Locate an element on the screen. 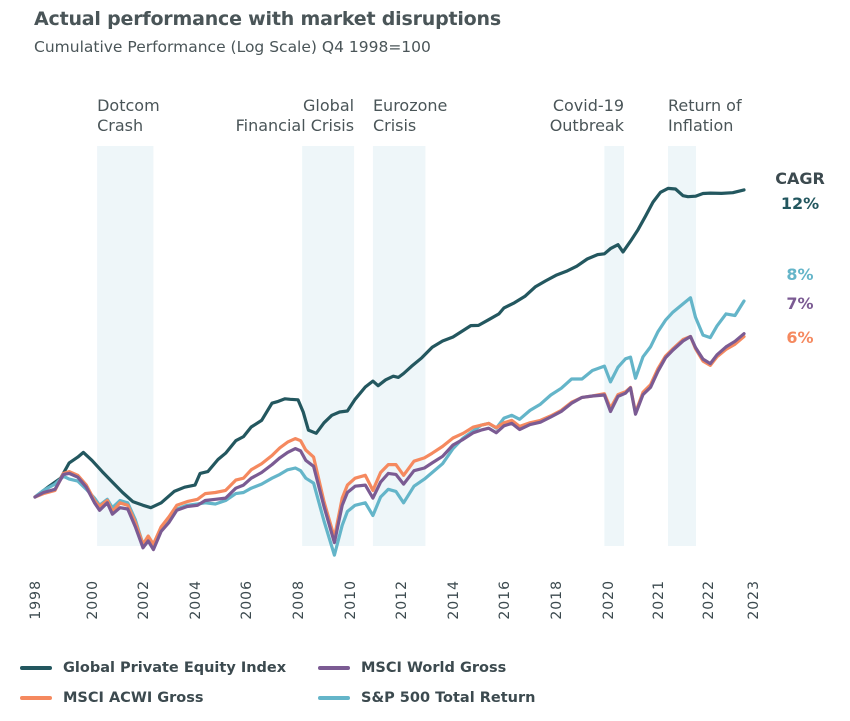  legend-item-msci-acwi: MSCI ACWI Gross is located at coordinates (112, 698).